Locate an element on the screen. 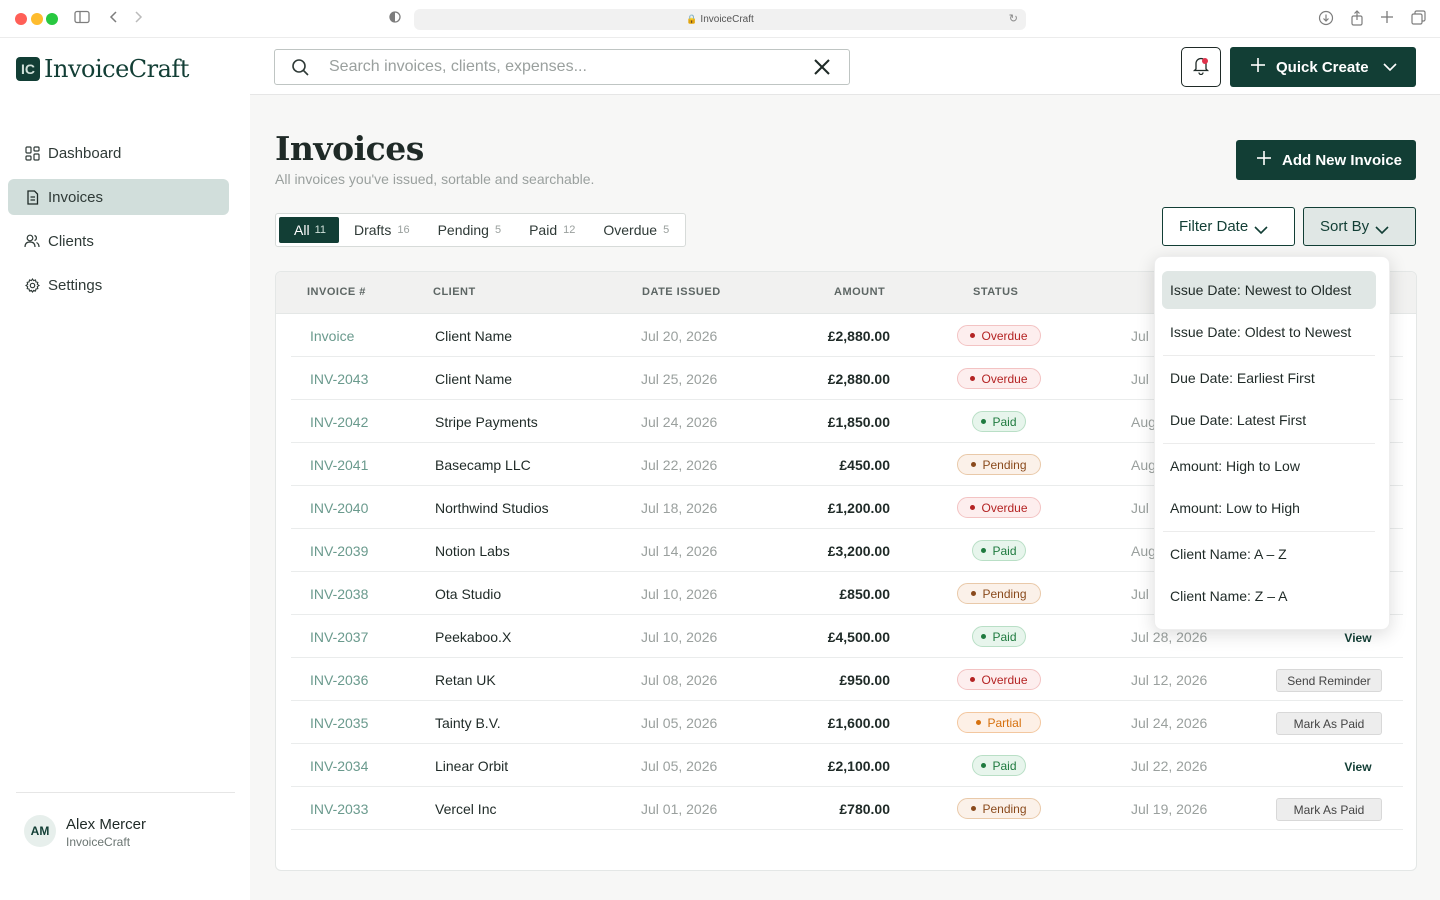  user-profile: AM Alex Mercer InvoiceCraft is located at coordinates (125, 820).